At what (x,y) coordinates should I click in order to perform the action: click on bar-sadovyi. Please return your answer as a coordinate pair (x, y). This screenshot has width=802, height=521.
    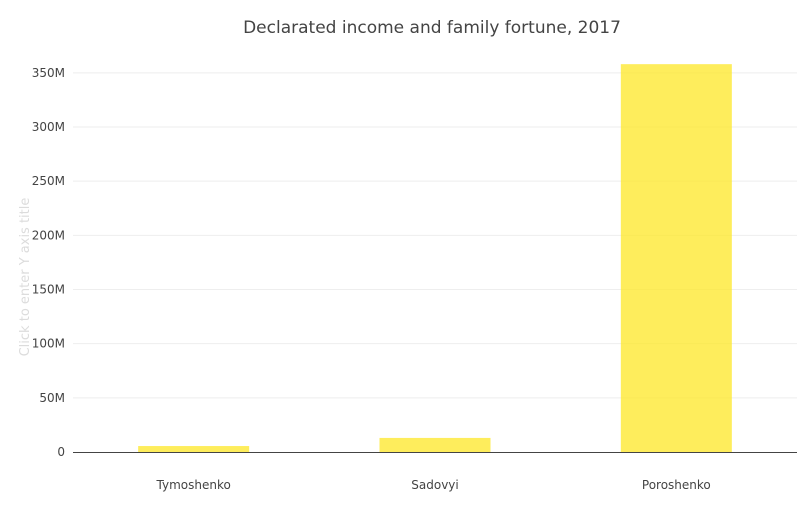
    Looking at the image, I should click on (435, 444).